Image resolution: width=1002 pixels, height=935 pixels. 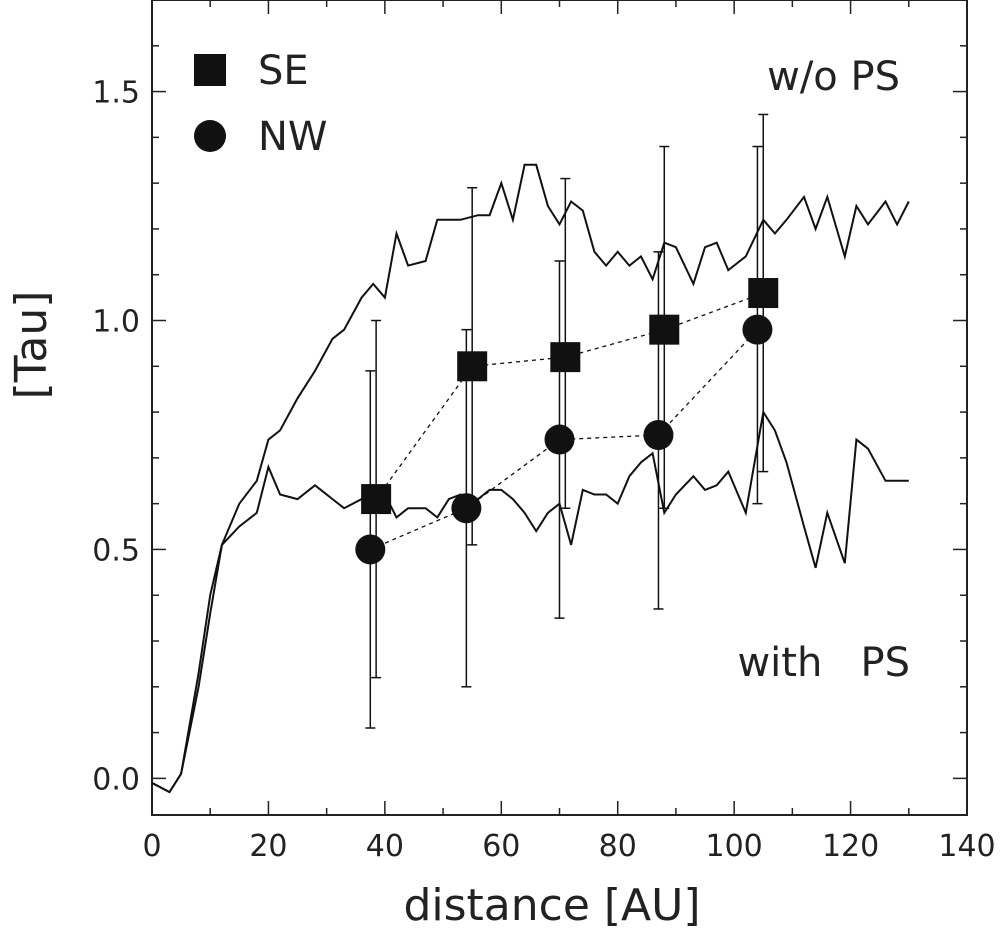 I want to click on x-tick-label: 40, so click(x=385, y=846).